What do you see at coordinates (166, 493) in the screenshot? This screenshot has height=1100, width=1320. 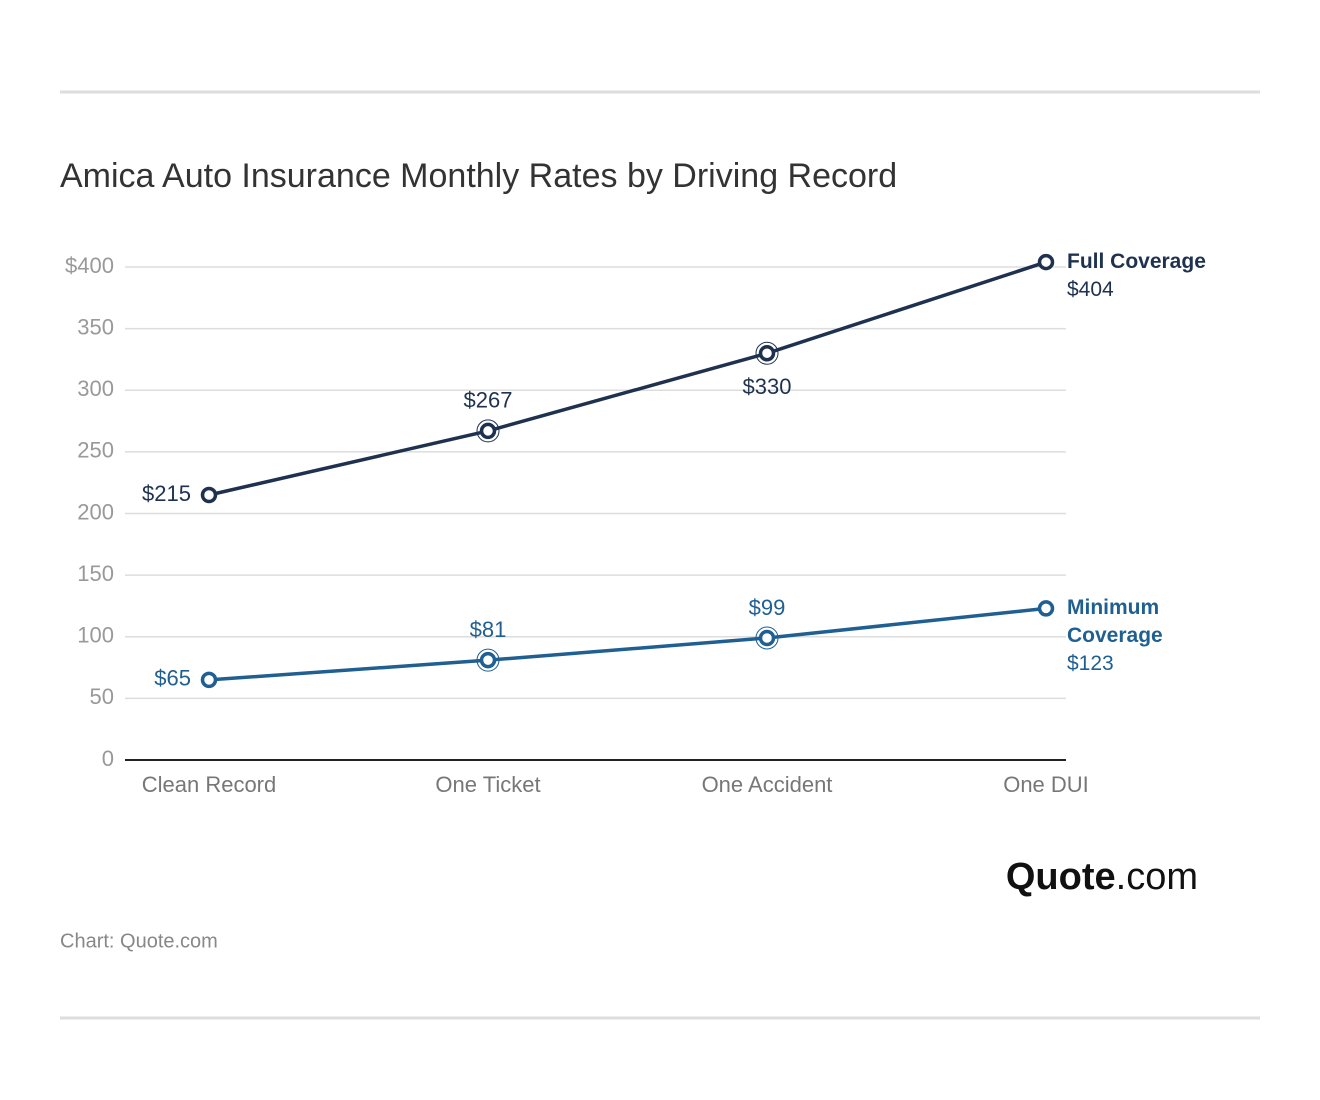 I see `value-label: $215` at bounding box center [166, 493].